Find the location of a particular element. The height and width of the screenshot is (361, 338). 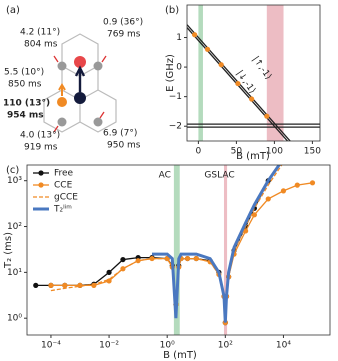

carbon-atom is located at coordinates (80, 98).